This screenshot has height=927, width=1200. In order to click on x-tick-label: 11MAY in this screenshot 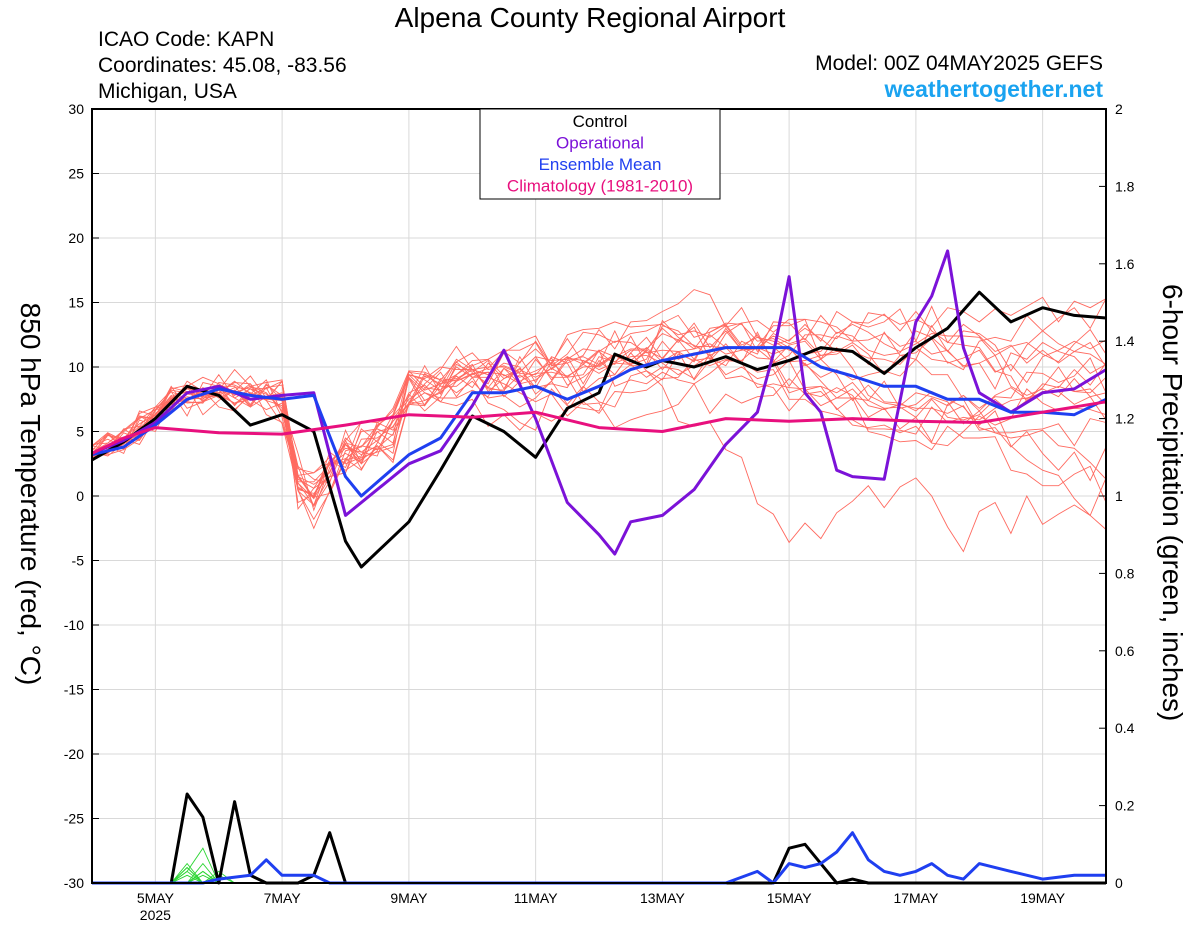, I will do `click(536, 898)`.